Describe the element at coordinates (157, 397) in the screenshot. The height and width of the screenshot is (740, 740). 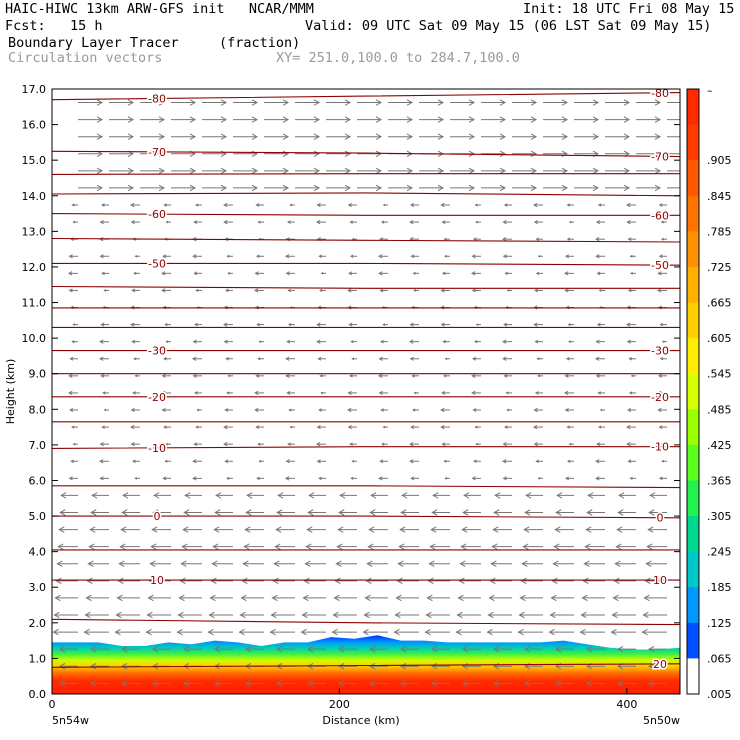
I see `isotherm-label: -20` at that location.